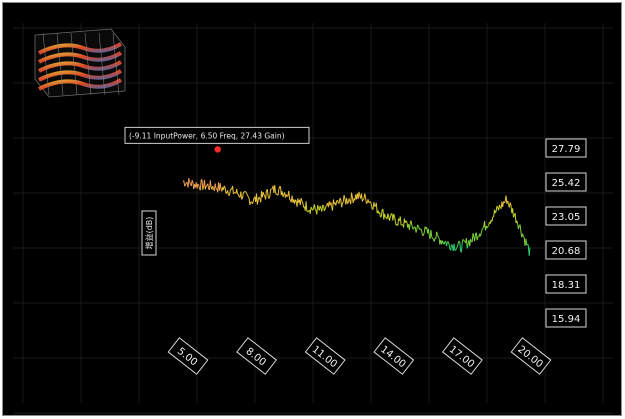  I want to click on y-tick-text: 15.94, so click(566, 319).